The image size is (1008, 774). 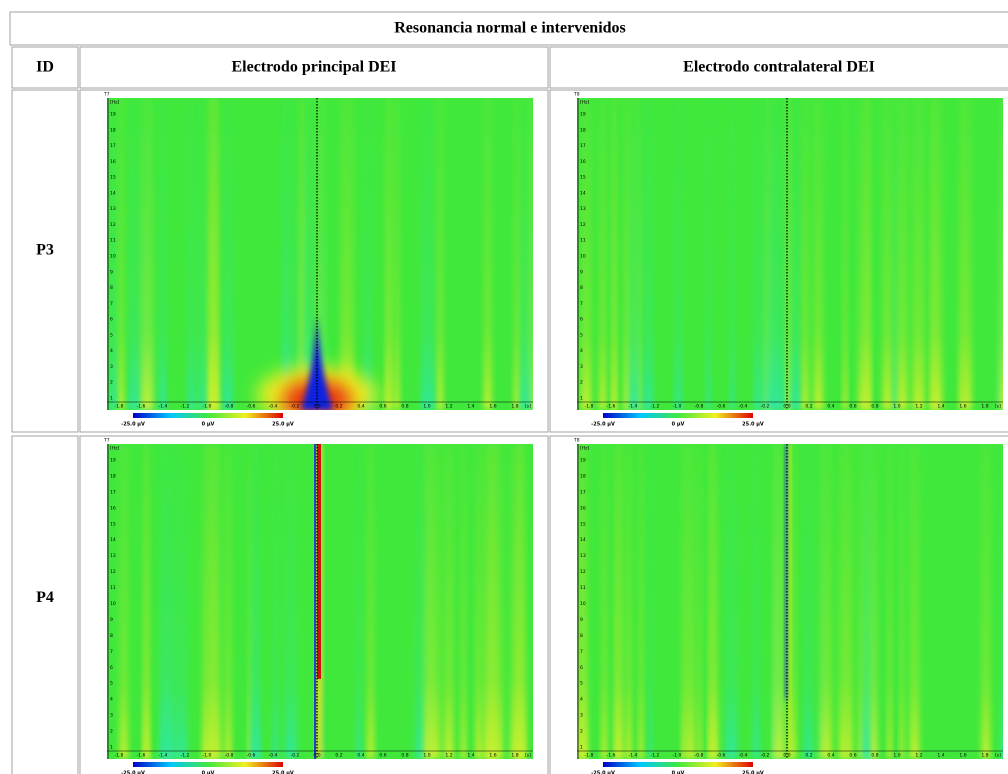 What do you see at coordinates (581, 652) in the screenshot?
I see `y-tick-label: 7` at bounding box center [581, 652].